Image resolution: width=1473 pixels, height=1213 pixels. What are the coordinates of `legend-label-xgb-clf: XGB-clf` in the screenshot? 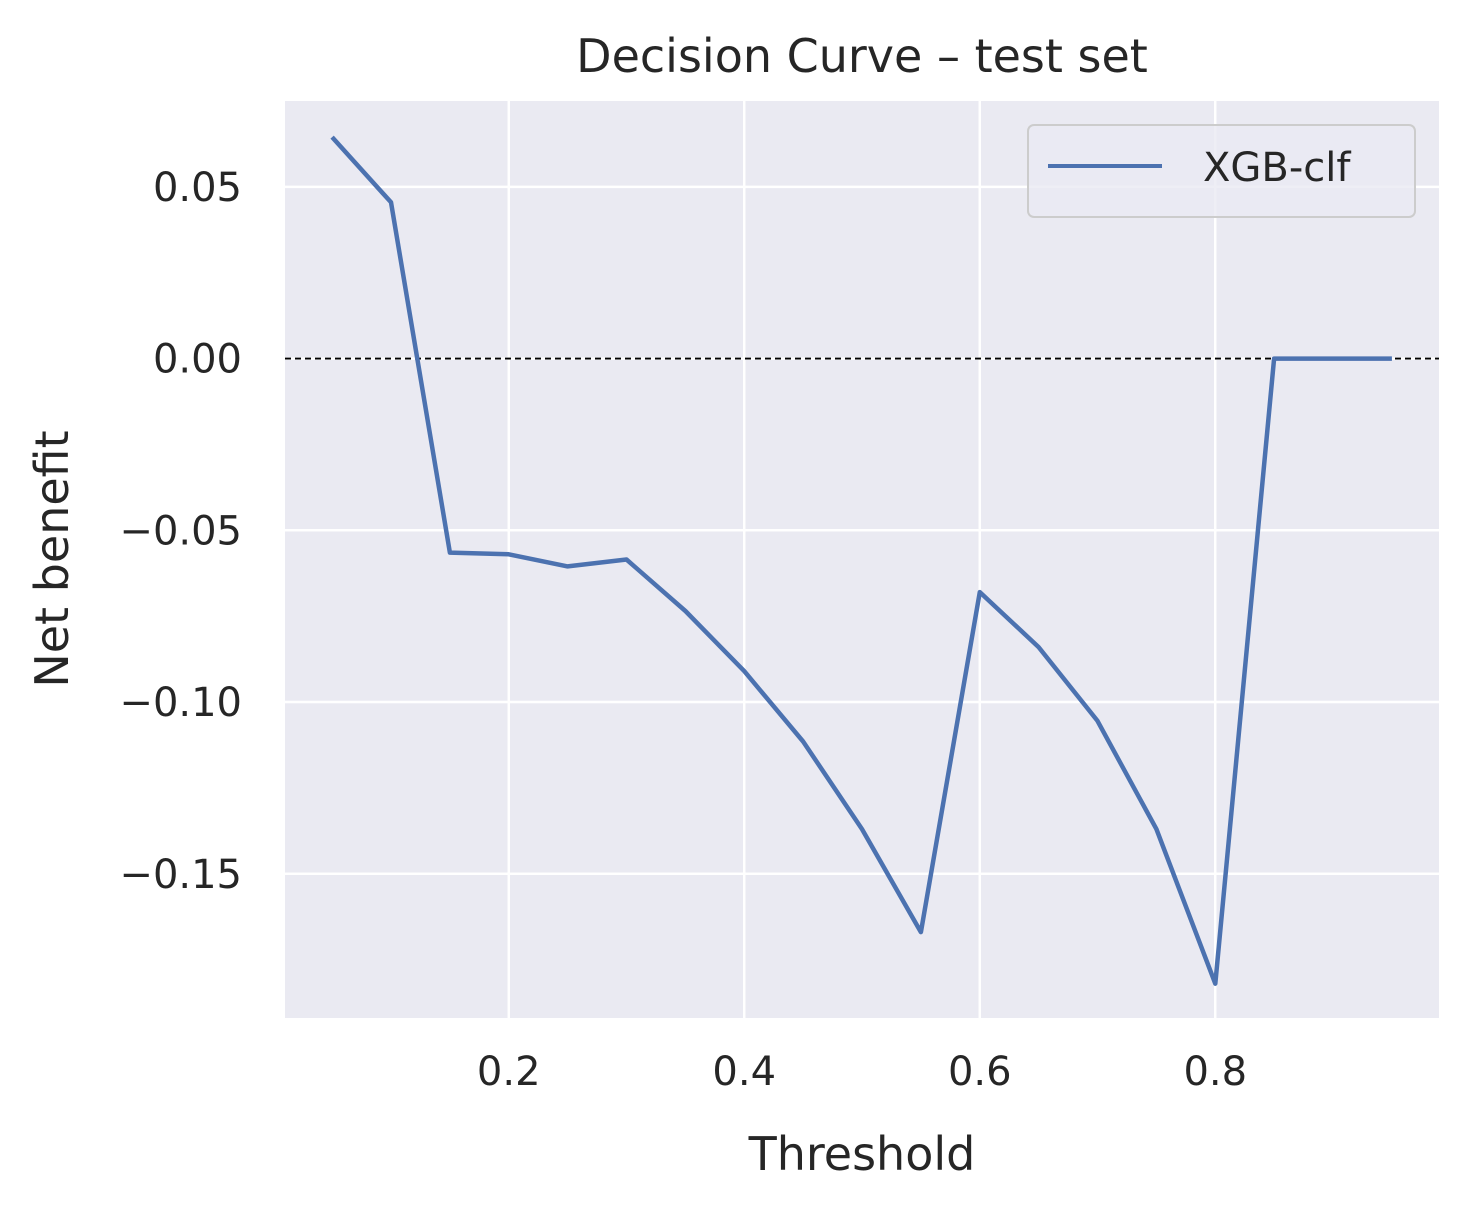 It's located at (1277, 168).